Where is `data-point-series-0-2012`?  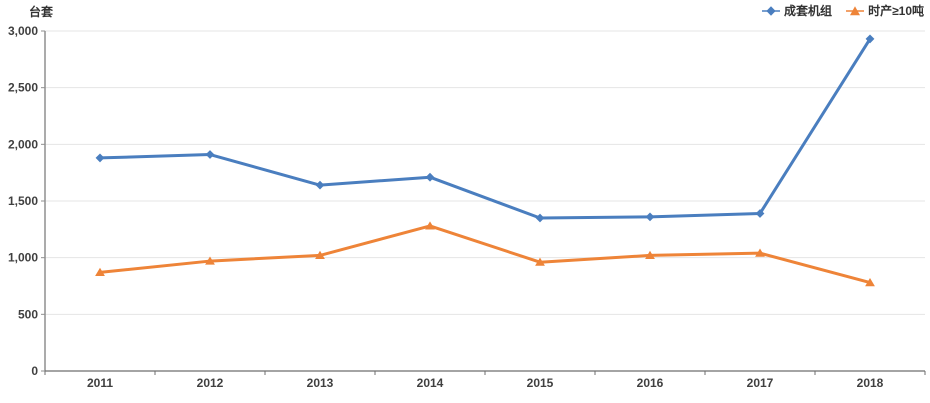 data-point-series-0-2012 is located at coordinates (210, 154).